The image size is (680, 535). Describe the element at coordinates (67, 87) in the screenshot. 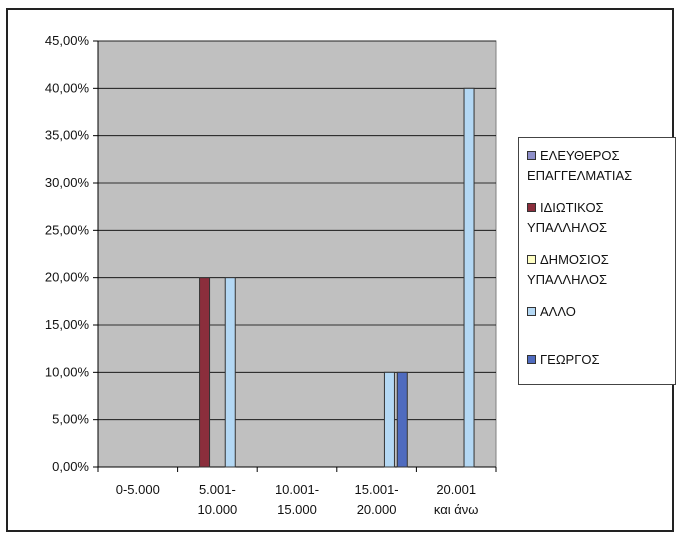

I see `y-tick-label: 40,00%` at that location.